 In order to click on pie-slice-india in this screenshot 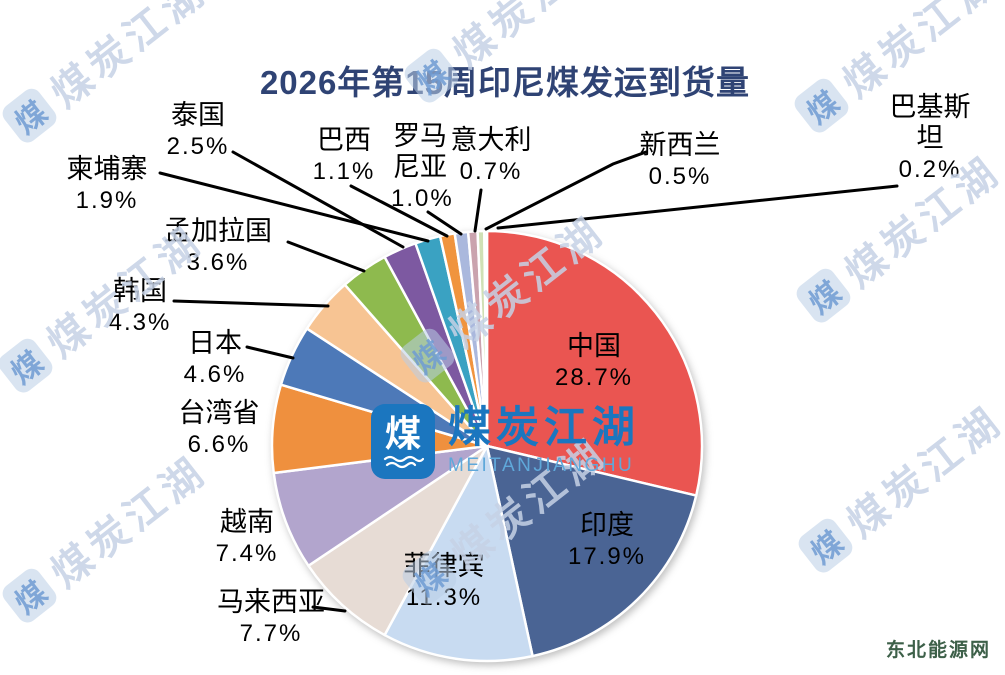, I will do `click(591, 551)`.